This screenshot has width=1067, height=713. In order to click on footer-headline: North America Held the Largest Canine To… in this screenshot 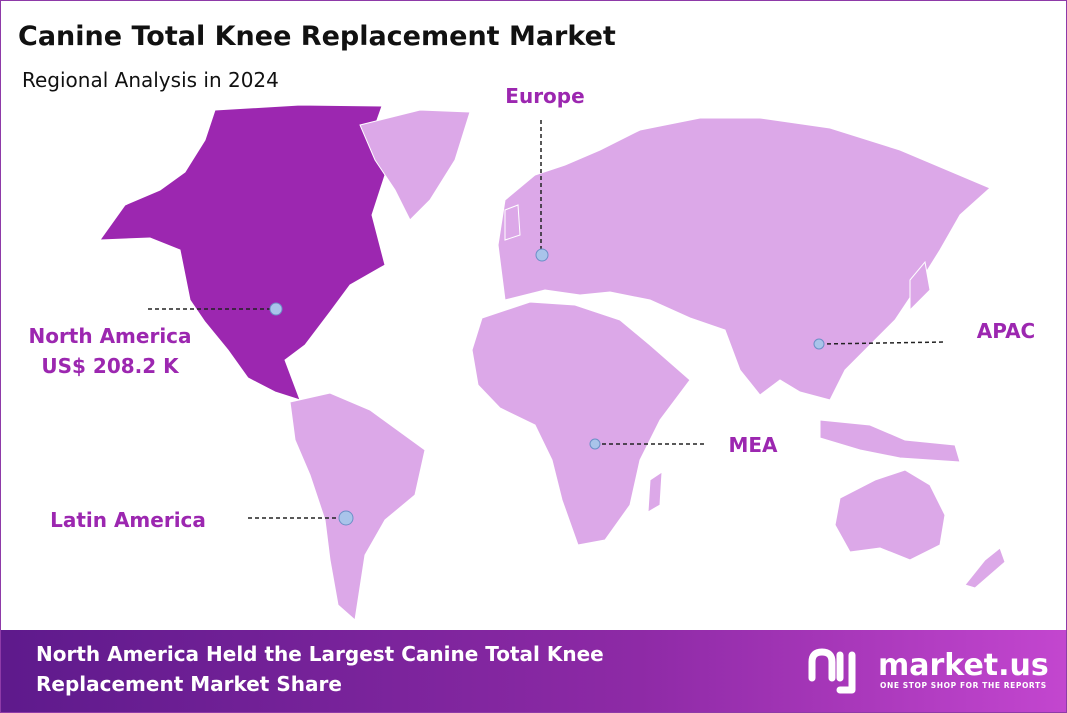, I will do `click(320, 654)`.